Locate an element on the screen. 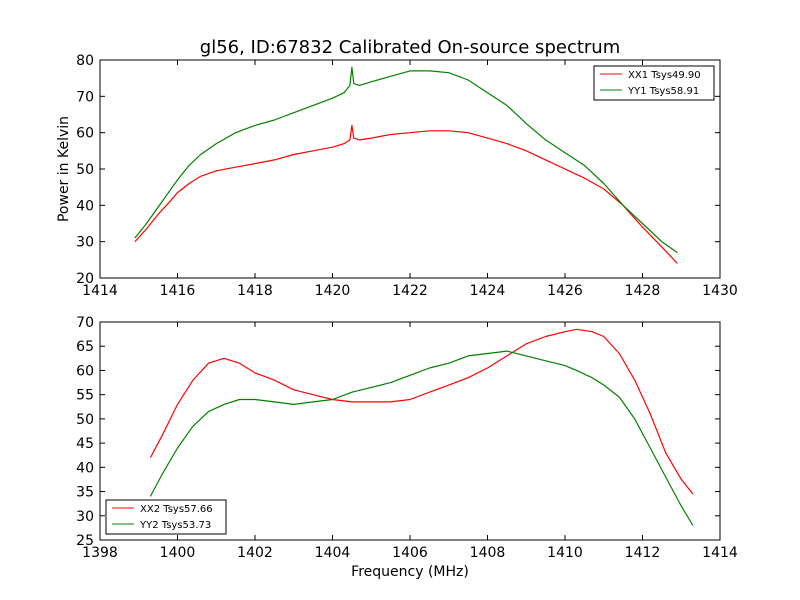 This screenshot has height=600, width=800. bottom-x-tick-label: 1402 is located at coordinates (255, 553).